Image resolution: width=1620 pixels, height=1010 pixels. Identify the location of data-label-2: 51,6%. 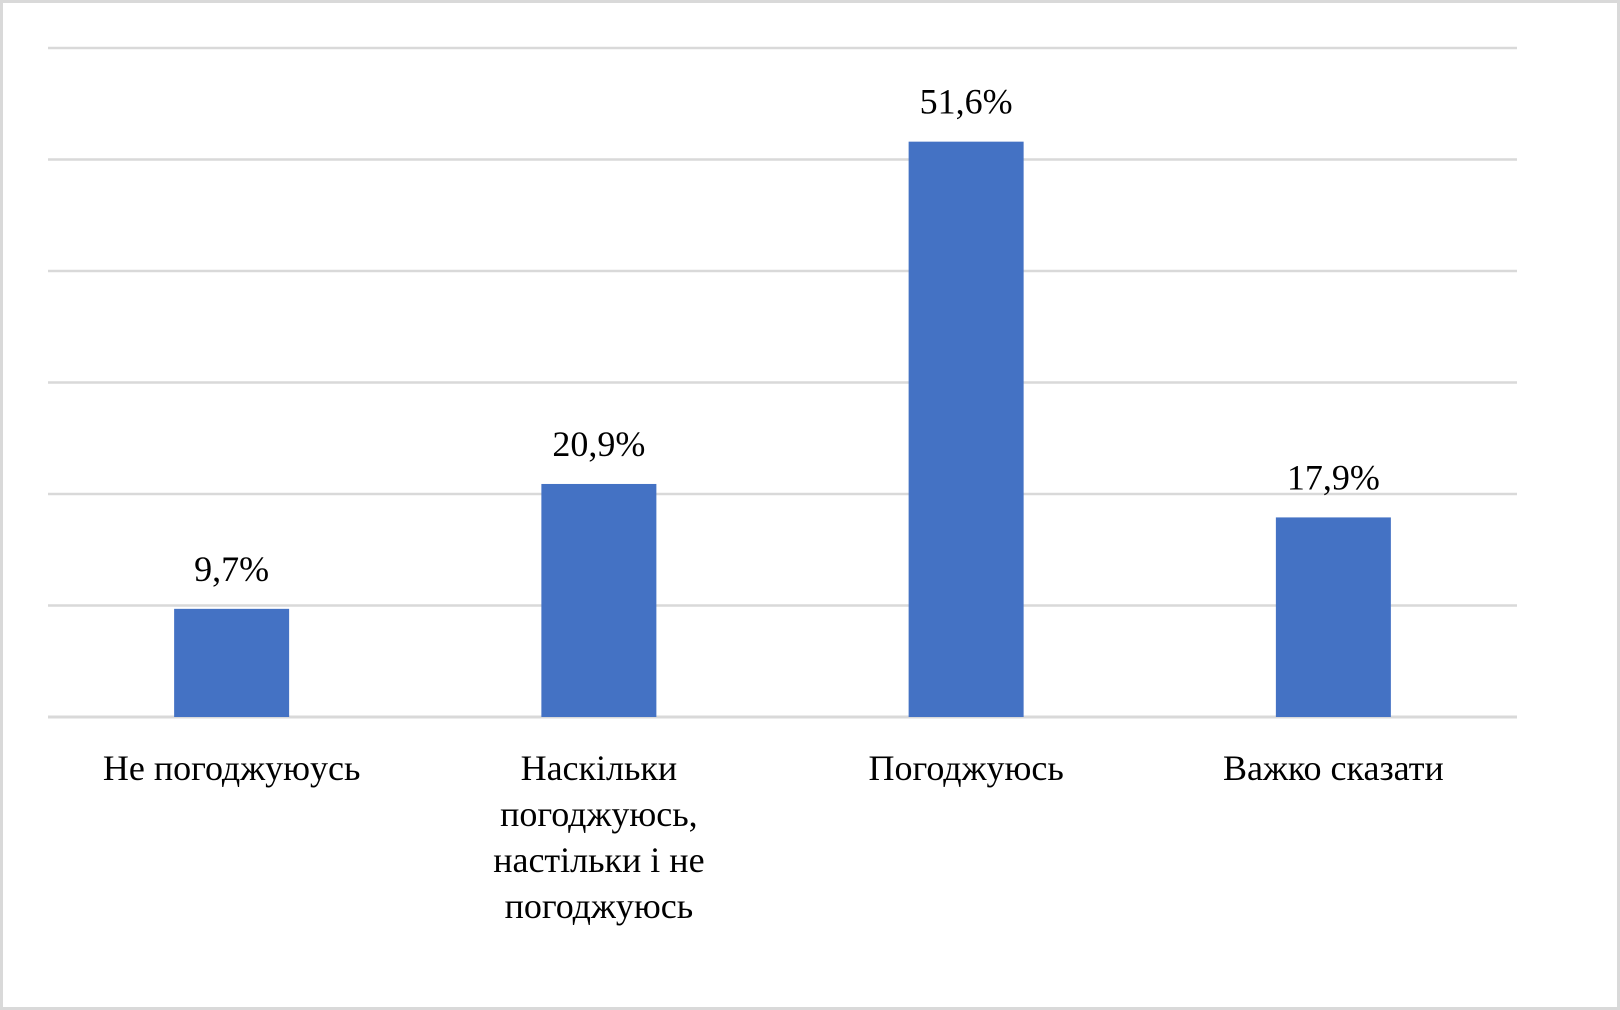
(966, 102).